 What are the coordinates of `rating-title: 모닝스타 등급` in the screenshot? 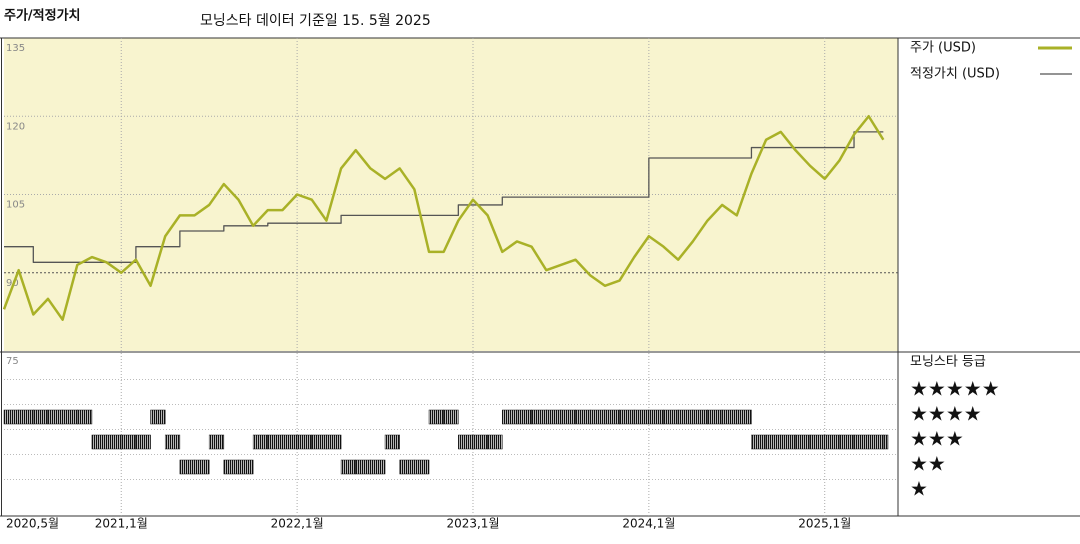 It's located at (948, 362).